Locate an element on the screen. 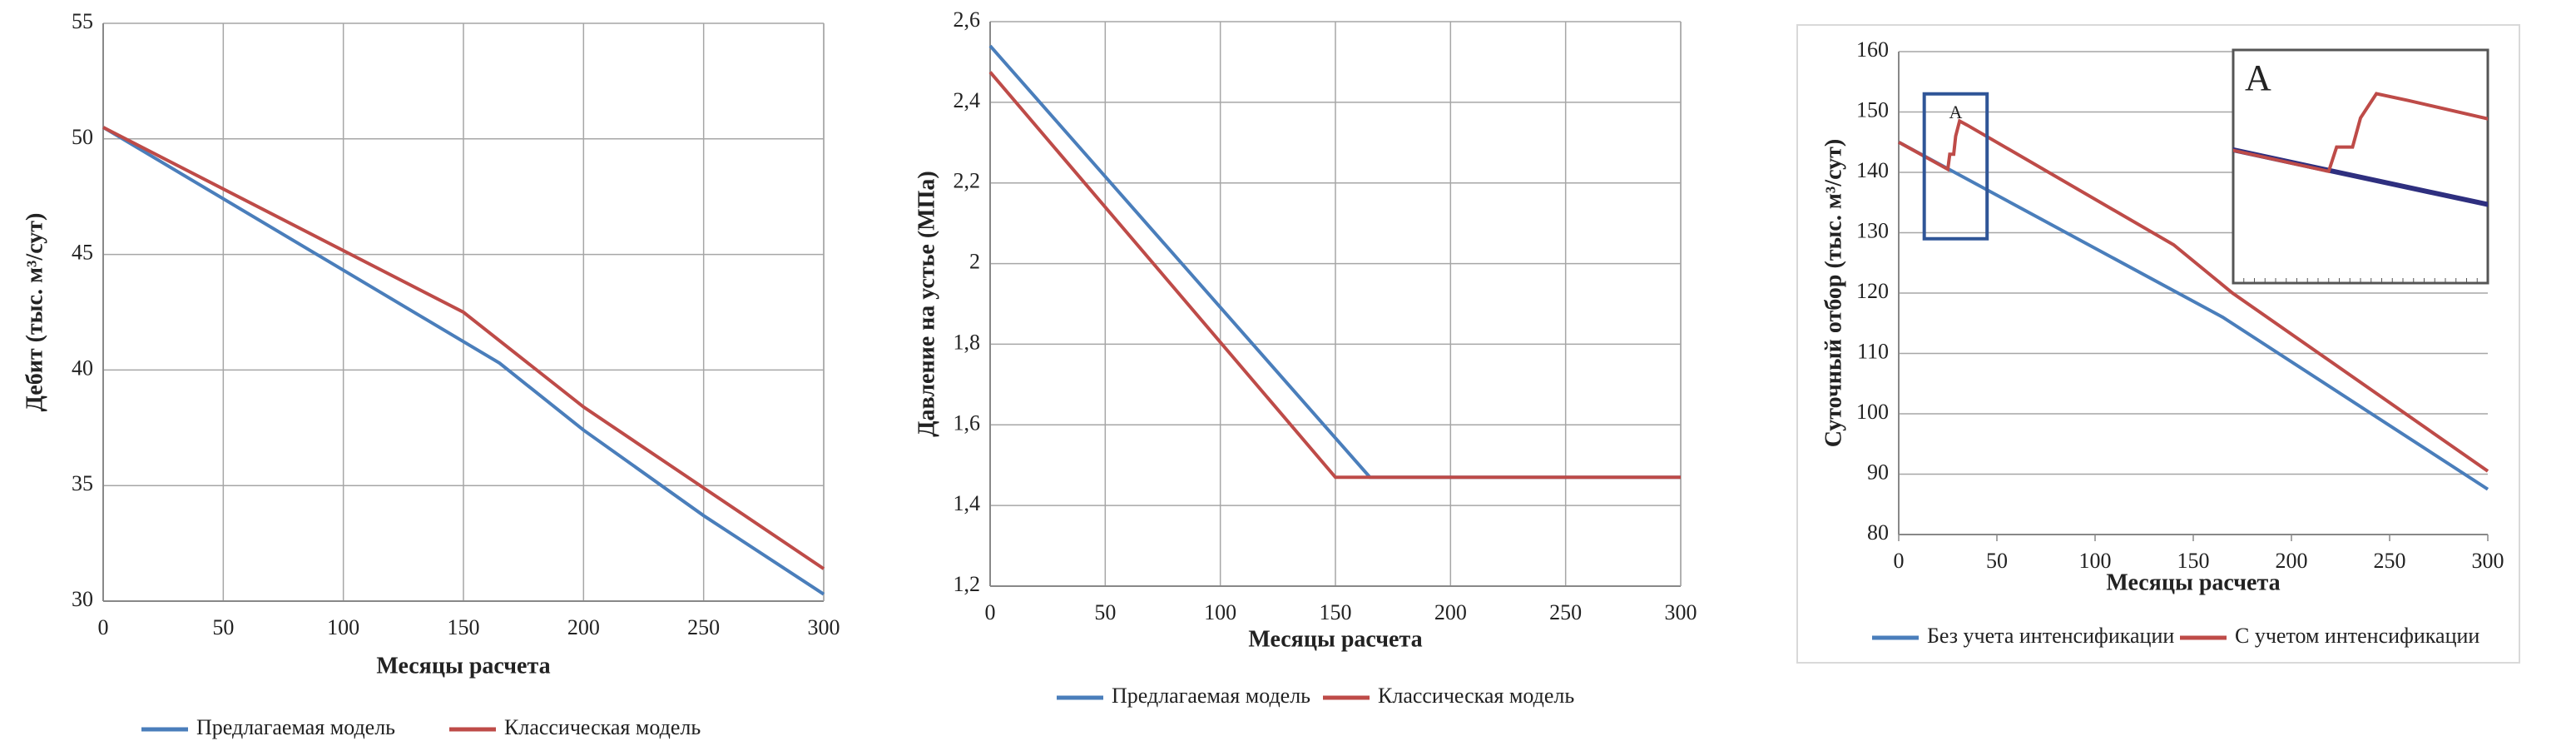 This screenshot has height=746, width=2576. y-tick-label: 2,6 is located at coordinates (967, 19).